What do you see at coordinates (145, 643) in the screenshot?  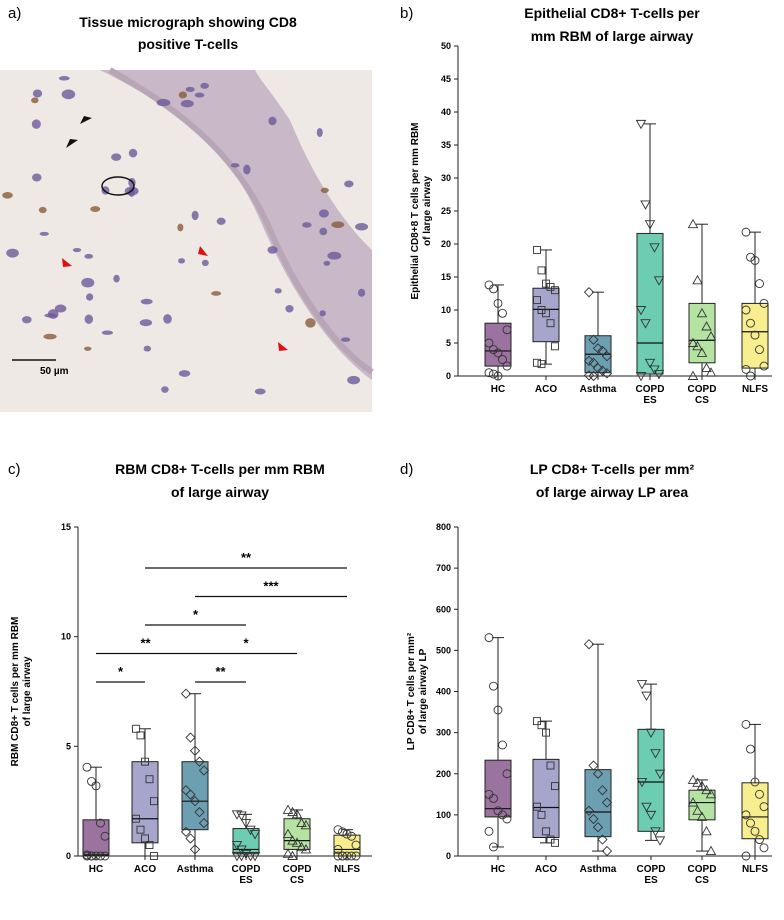 I see `significance-label: **` at bounding box center [145, 643].